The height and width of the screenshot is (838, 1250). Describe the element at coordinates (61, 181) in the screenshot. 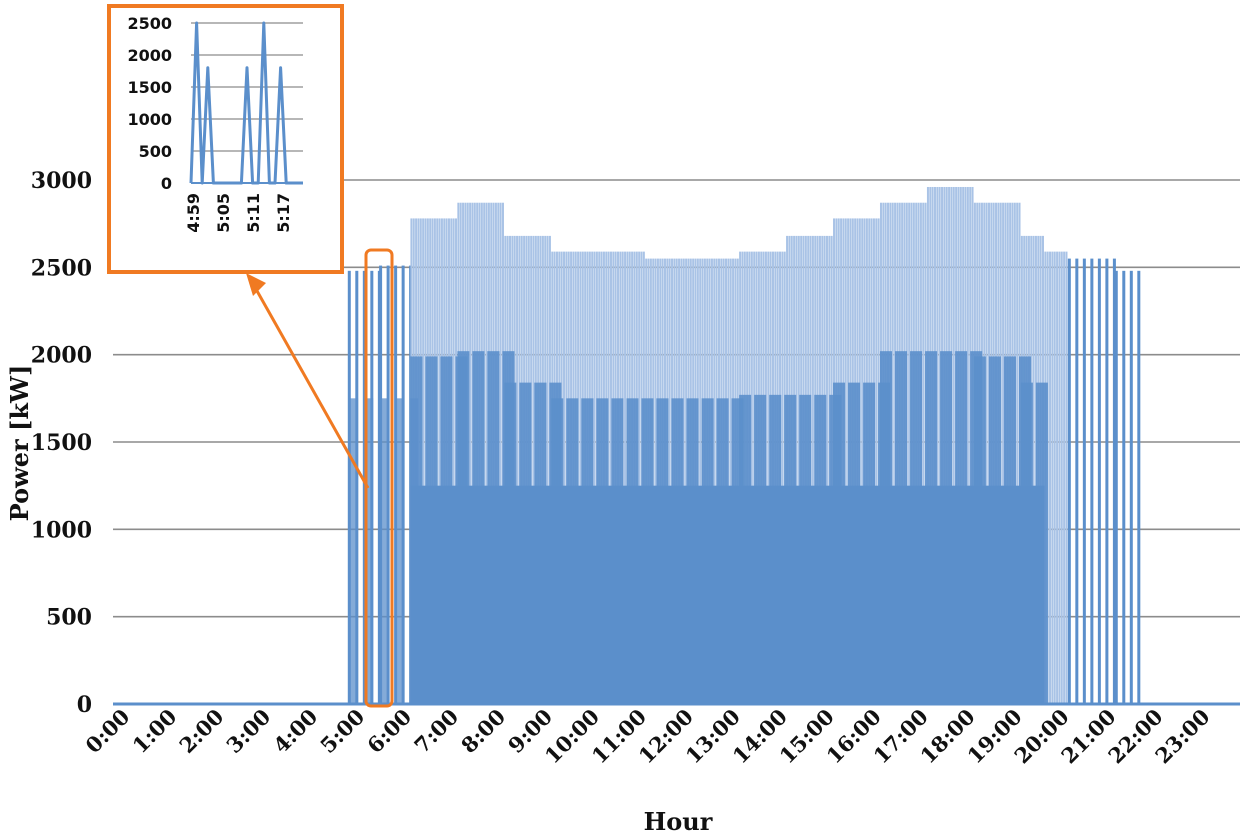

I see `y-tick-label: 3000` at that location.